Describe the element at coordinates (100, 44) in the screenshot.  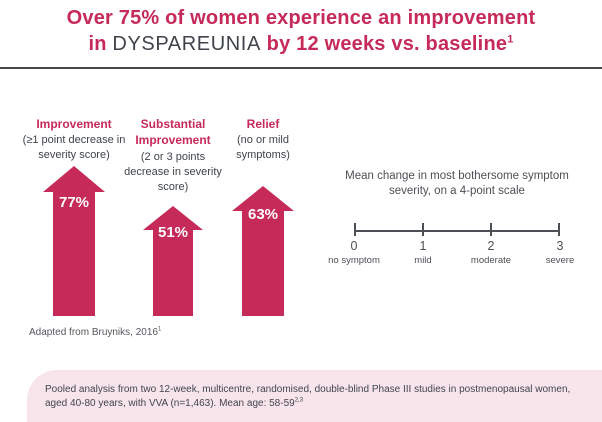
I see `title-line2-prefix: in` at that location.